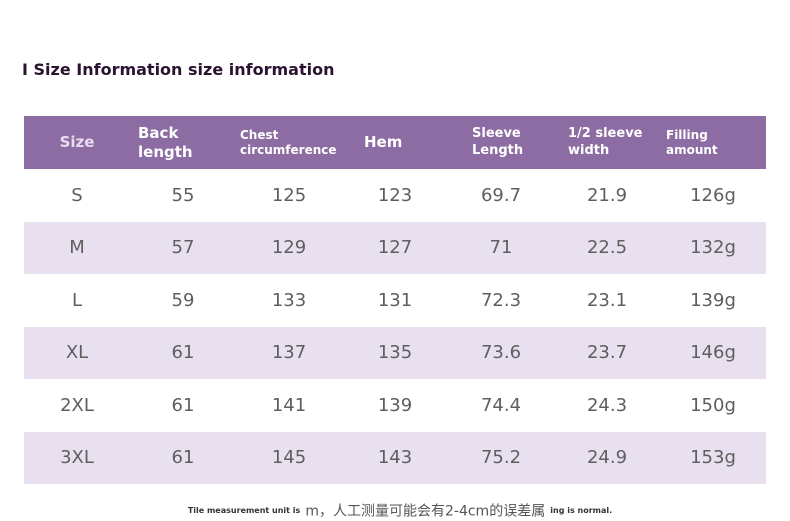 This screenshot has height=521, width=790. Describe the element at coordinates (289, 142) in the screenshot. I see `header-chest-circumference: Chest circumference` at that location.